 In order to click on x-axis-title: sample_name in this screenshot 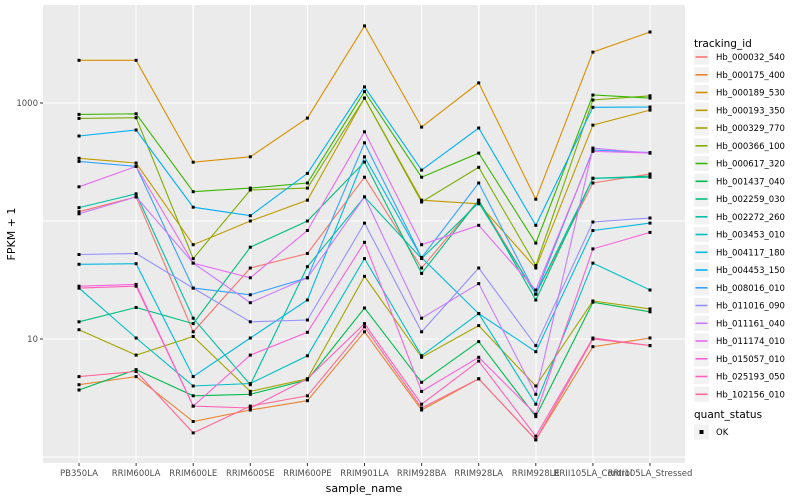, I will do `click(364, 488)`.